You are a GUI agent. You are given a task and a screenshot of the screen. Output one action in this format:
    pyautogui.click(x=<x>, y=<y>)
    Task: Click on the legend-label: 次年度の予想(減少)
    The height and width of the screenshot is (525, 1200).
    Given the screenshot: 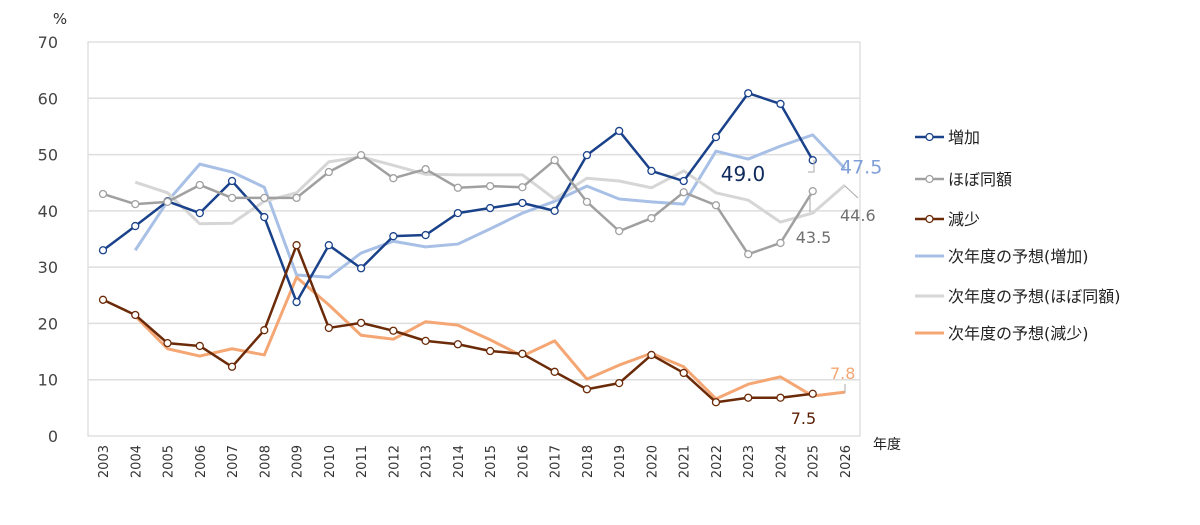 What is the action you would take?
    pyautogui.click(x=1018, y=333)
    